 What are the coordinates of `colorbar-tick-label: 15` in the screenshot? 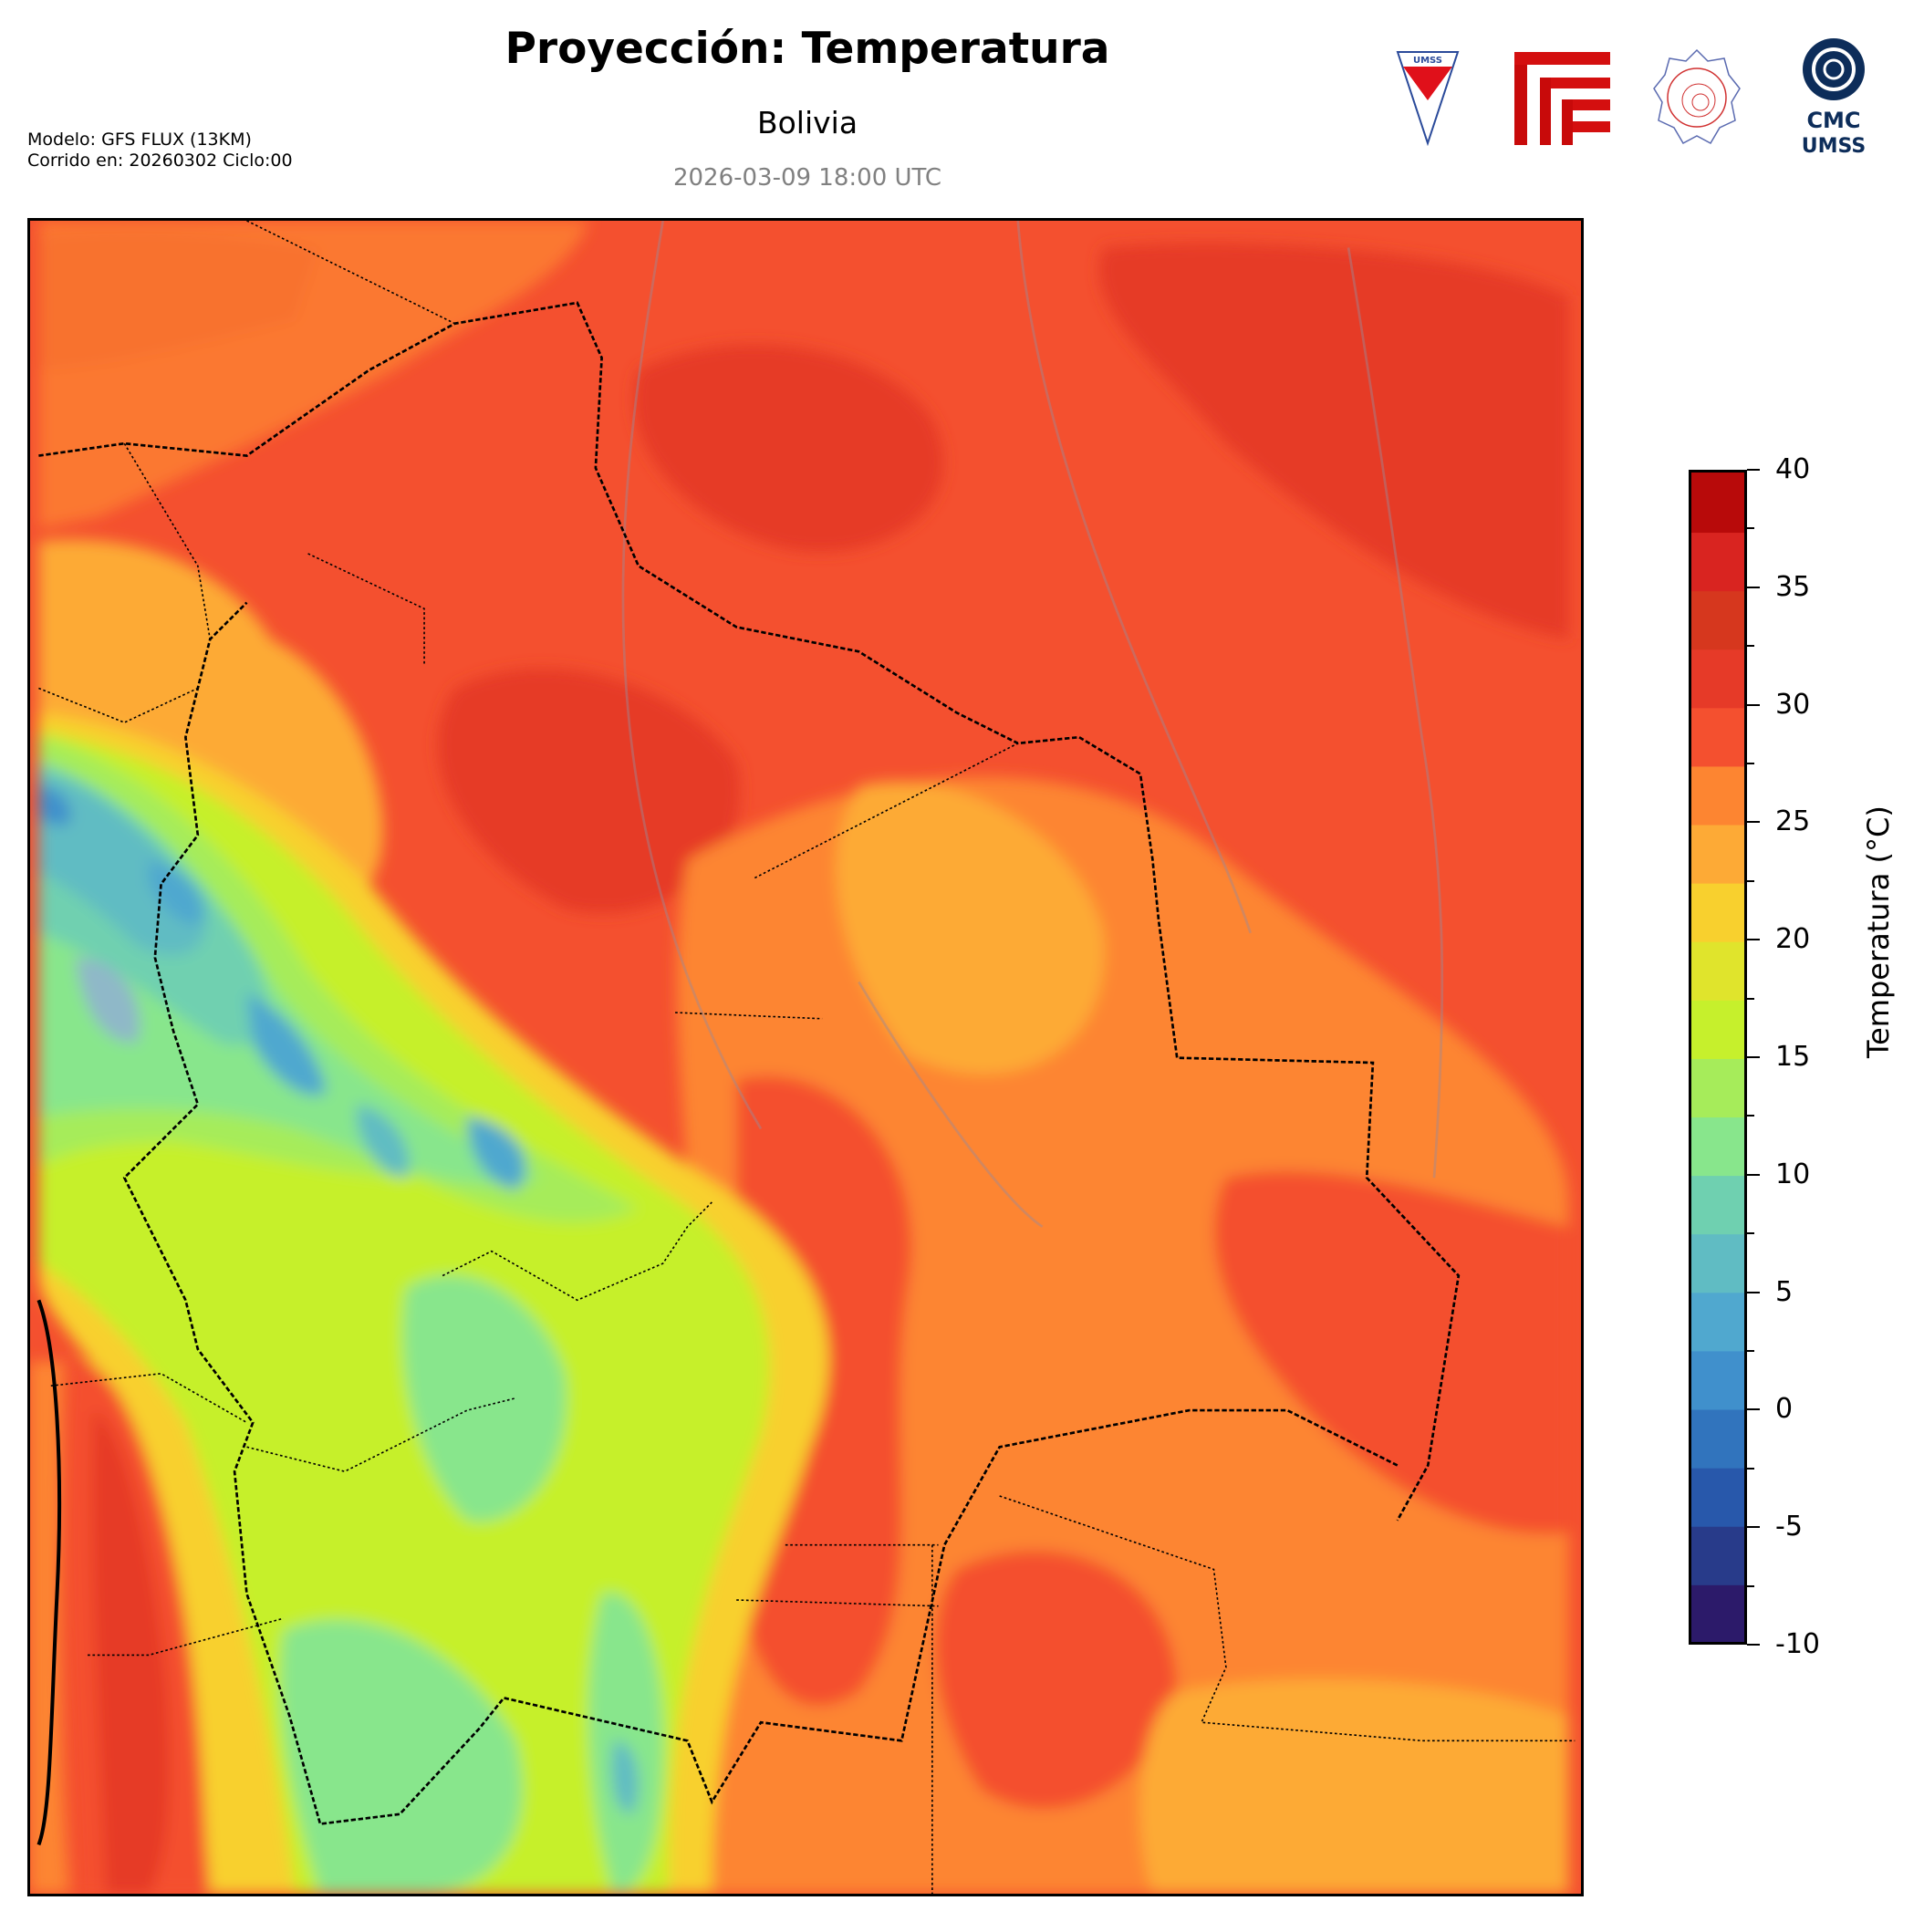 It's located at (1793, 1057).